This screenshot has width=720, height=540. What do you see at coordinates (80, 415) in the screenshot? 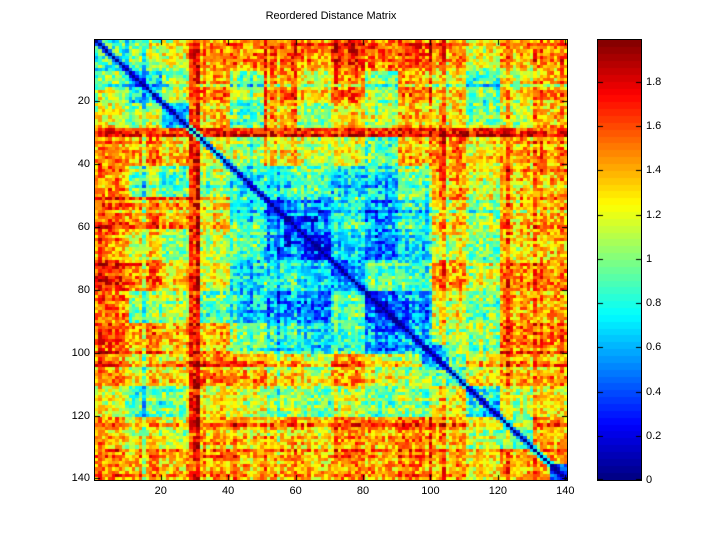
I see `y-axis-tick-label: 120` at bounding box center [80, 415].